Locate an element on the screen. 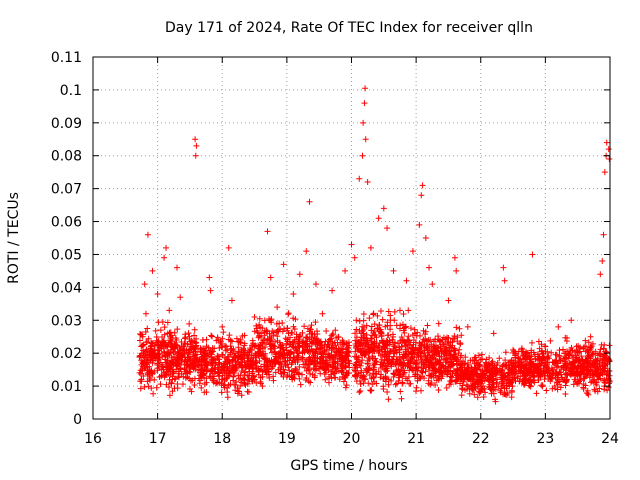  y-tick-label: 0.04 is located at coordinates (66, 288).